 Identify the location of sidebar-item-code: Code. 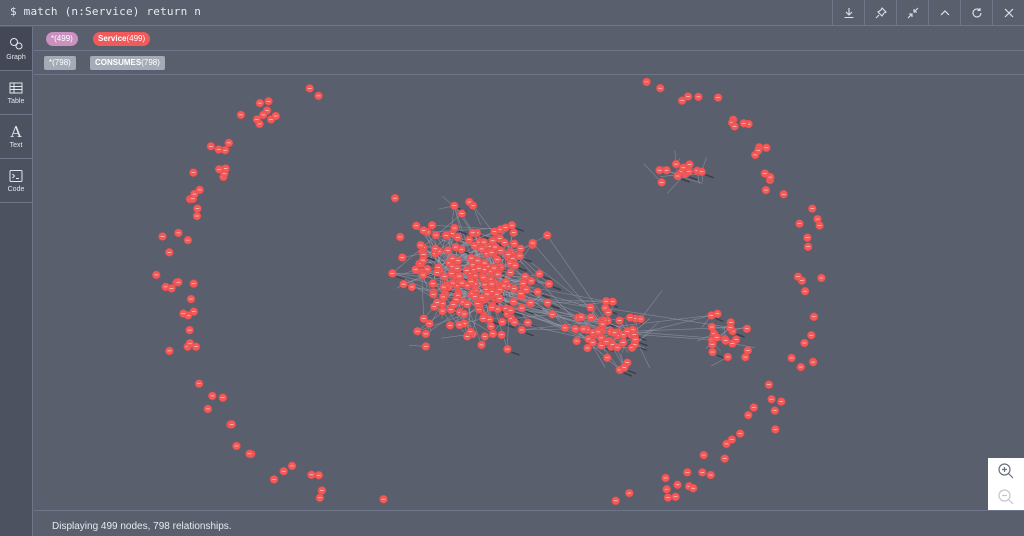
(16, 181).